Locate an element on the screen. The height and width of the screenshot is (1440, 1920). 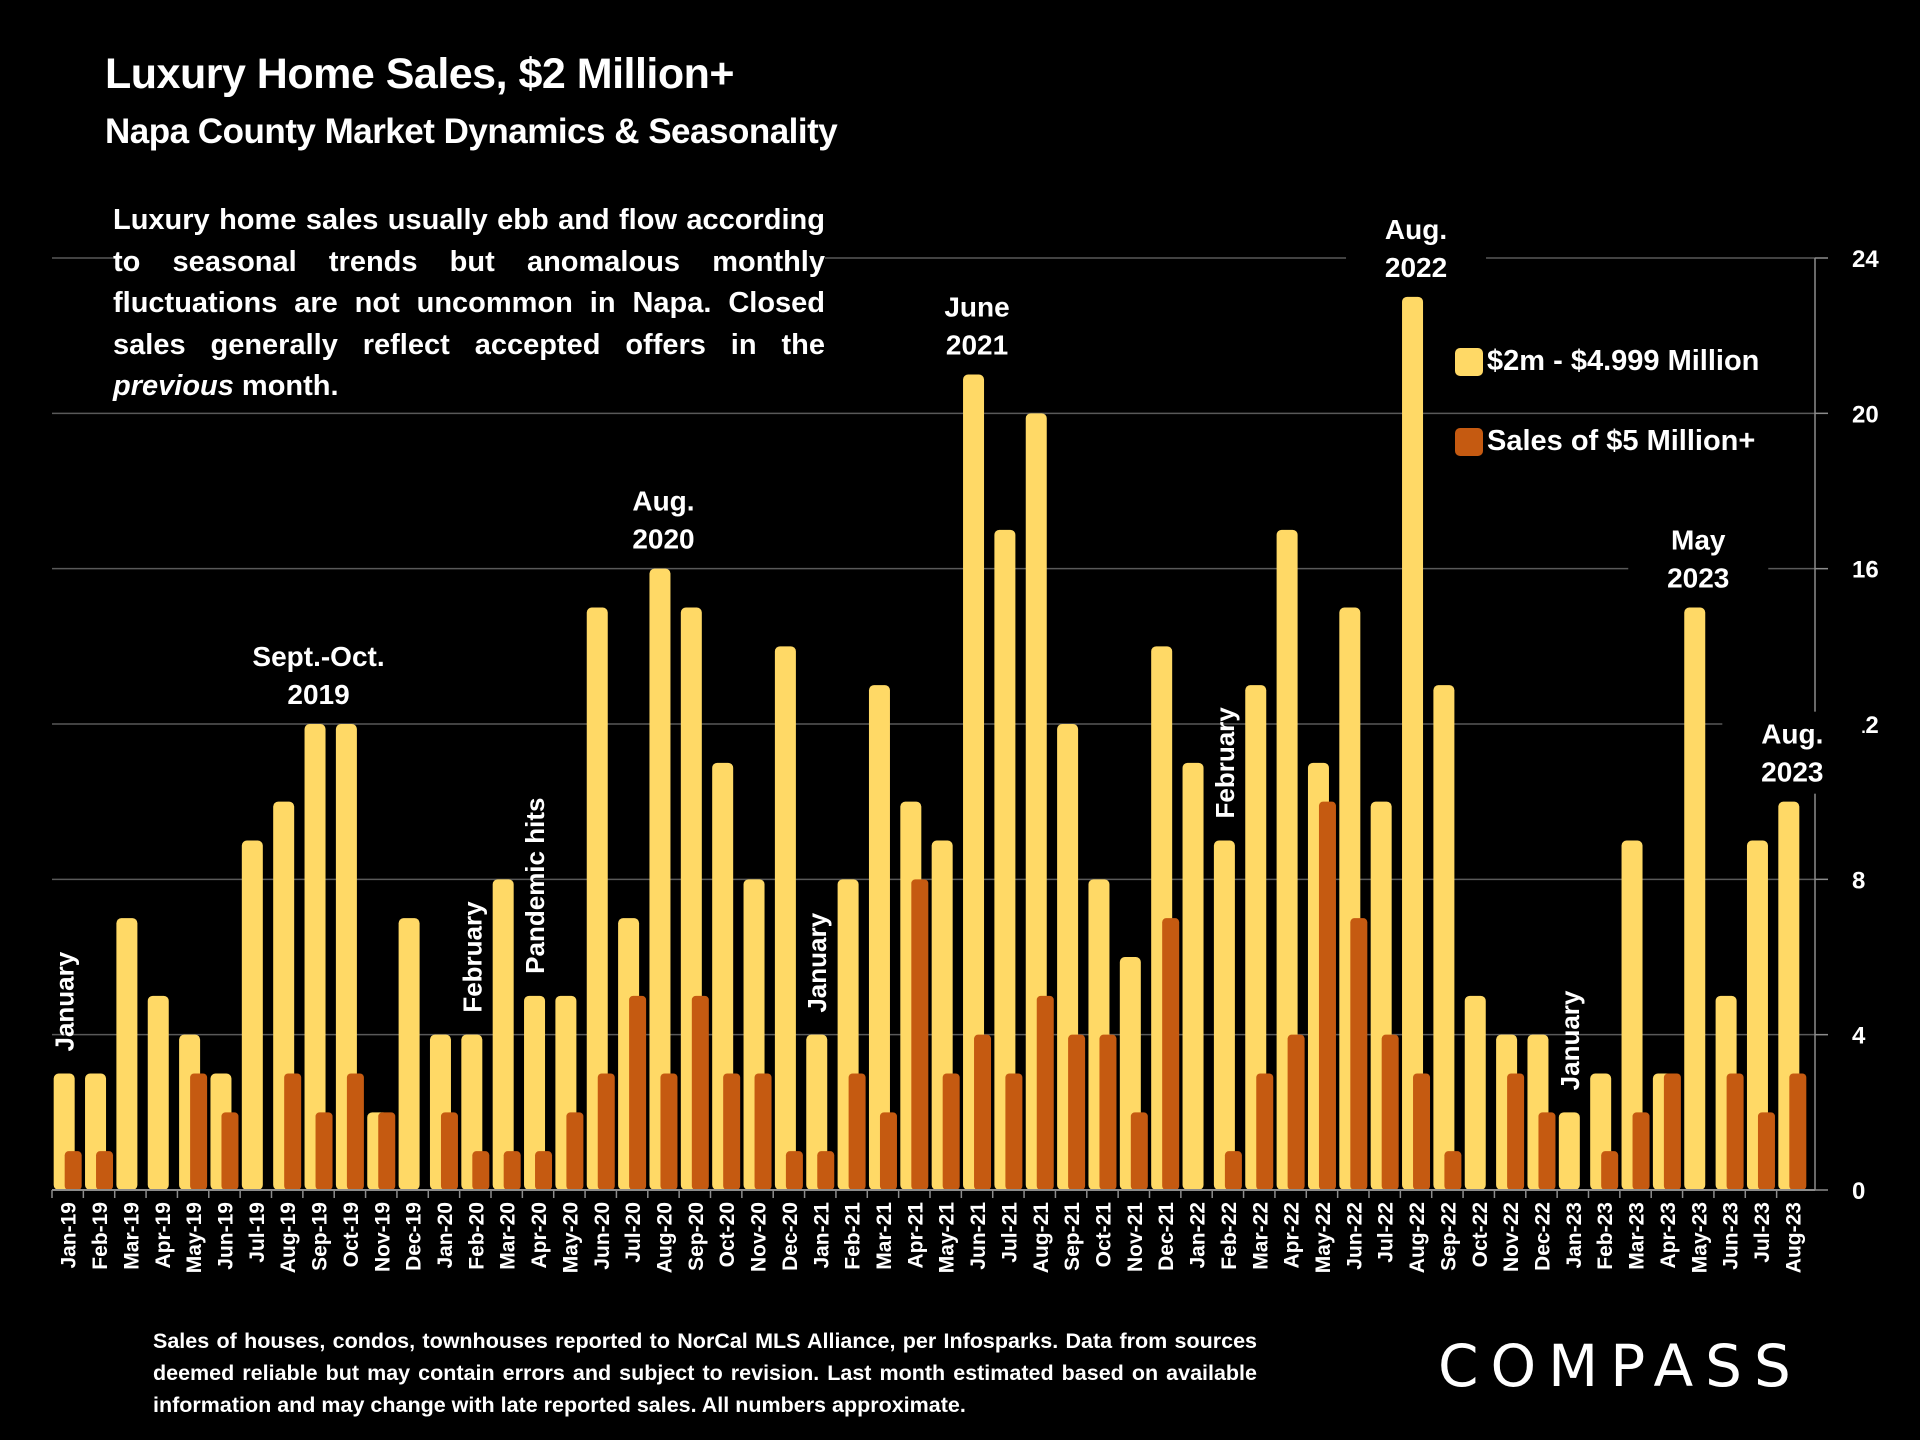
legend-label-series-1: $2m - $4.999 Million is located at coordinates (1623, 361).